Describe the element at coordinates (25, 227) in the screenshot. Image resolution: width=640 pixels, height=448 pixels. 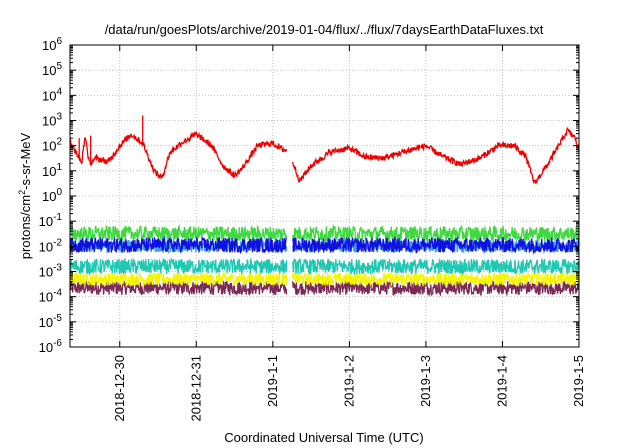
I see `y-axis-label-base: protons/cm` at that location.